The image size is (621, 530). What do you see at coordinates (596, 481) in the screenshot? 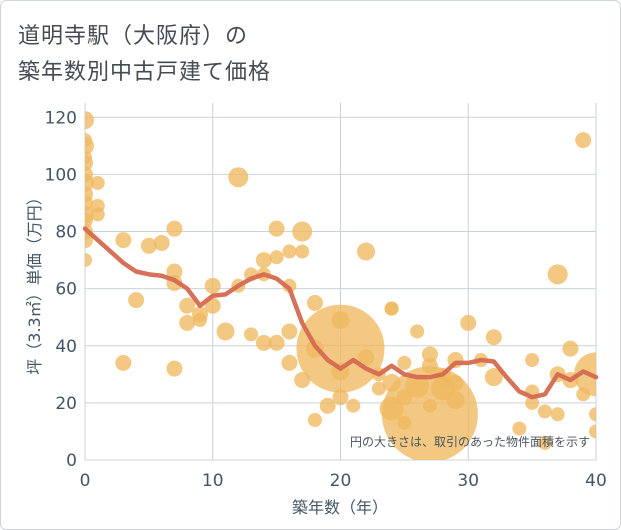
I see `x-tick-label: 40` at bounding box center [596, 481].